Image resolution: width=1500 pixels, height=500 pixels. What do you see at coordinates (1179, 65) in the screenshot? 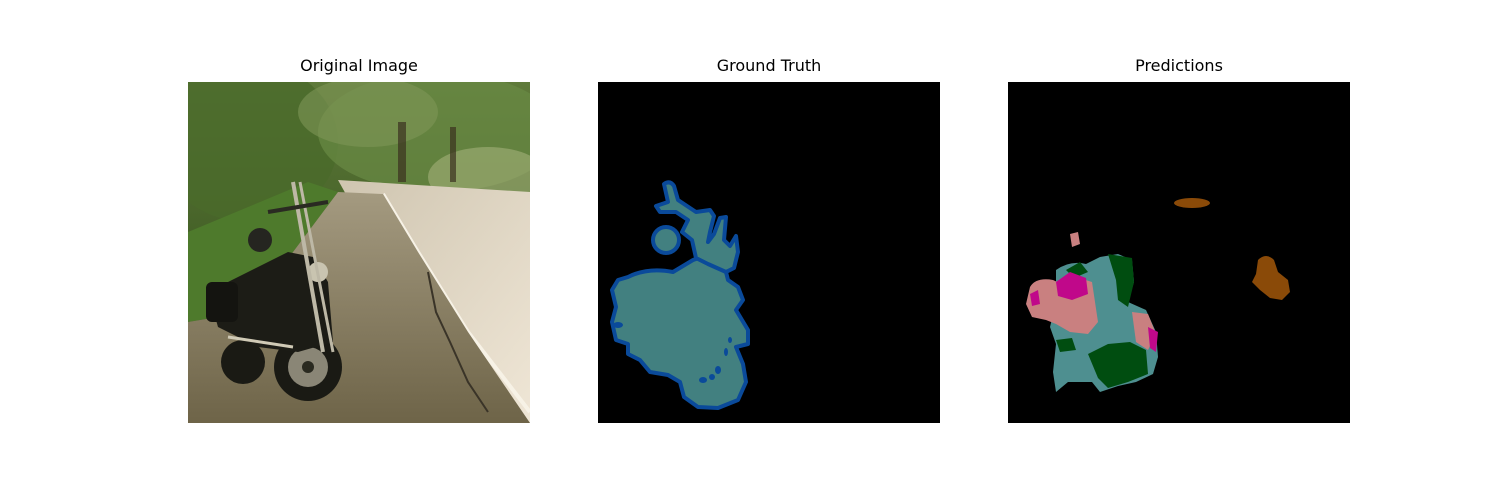
I see `predictions-title: Predictions` at bounding box center [1179, 65].